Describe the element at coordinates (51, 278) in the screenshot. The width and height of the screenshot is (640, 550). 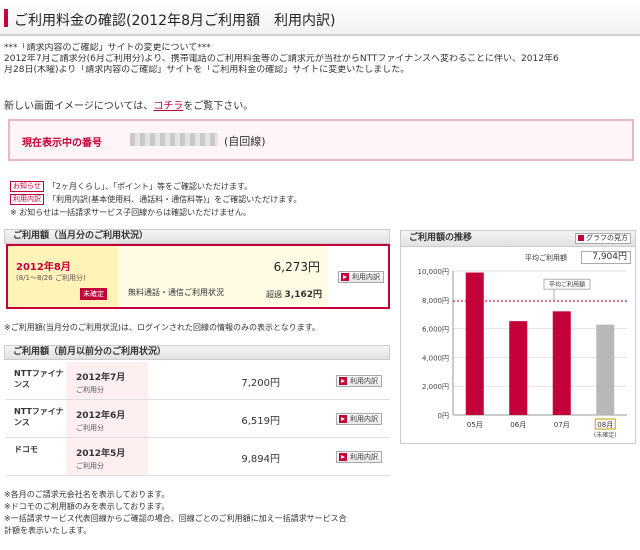
I see `current-range: (8/1～8/26 ご利用分)` at that location.